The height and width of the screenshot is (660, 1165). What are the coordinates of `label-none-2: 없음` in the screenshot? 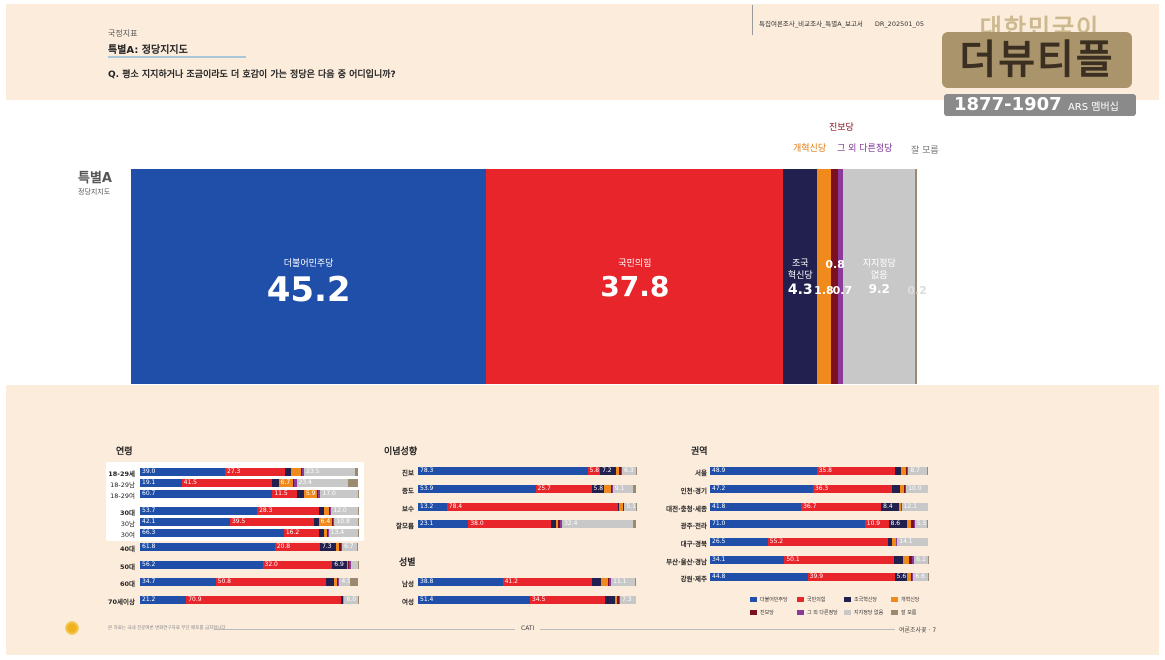 It's located at (879, 276).